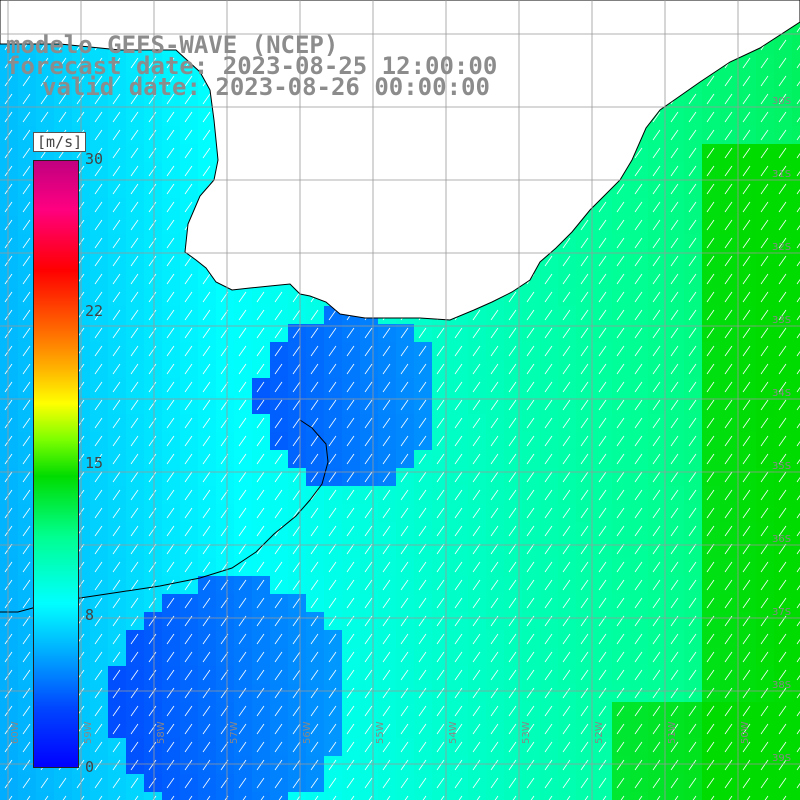  I want to click on latitude-label: 36S, so click(782, 539).